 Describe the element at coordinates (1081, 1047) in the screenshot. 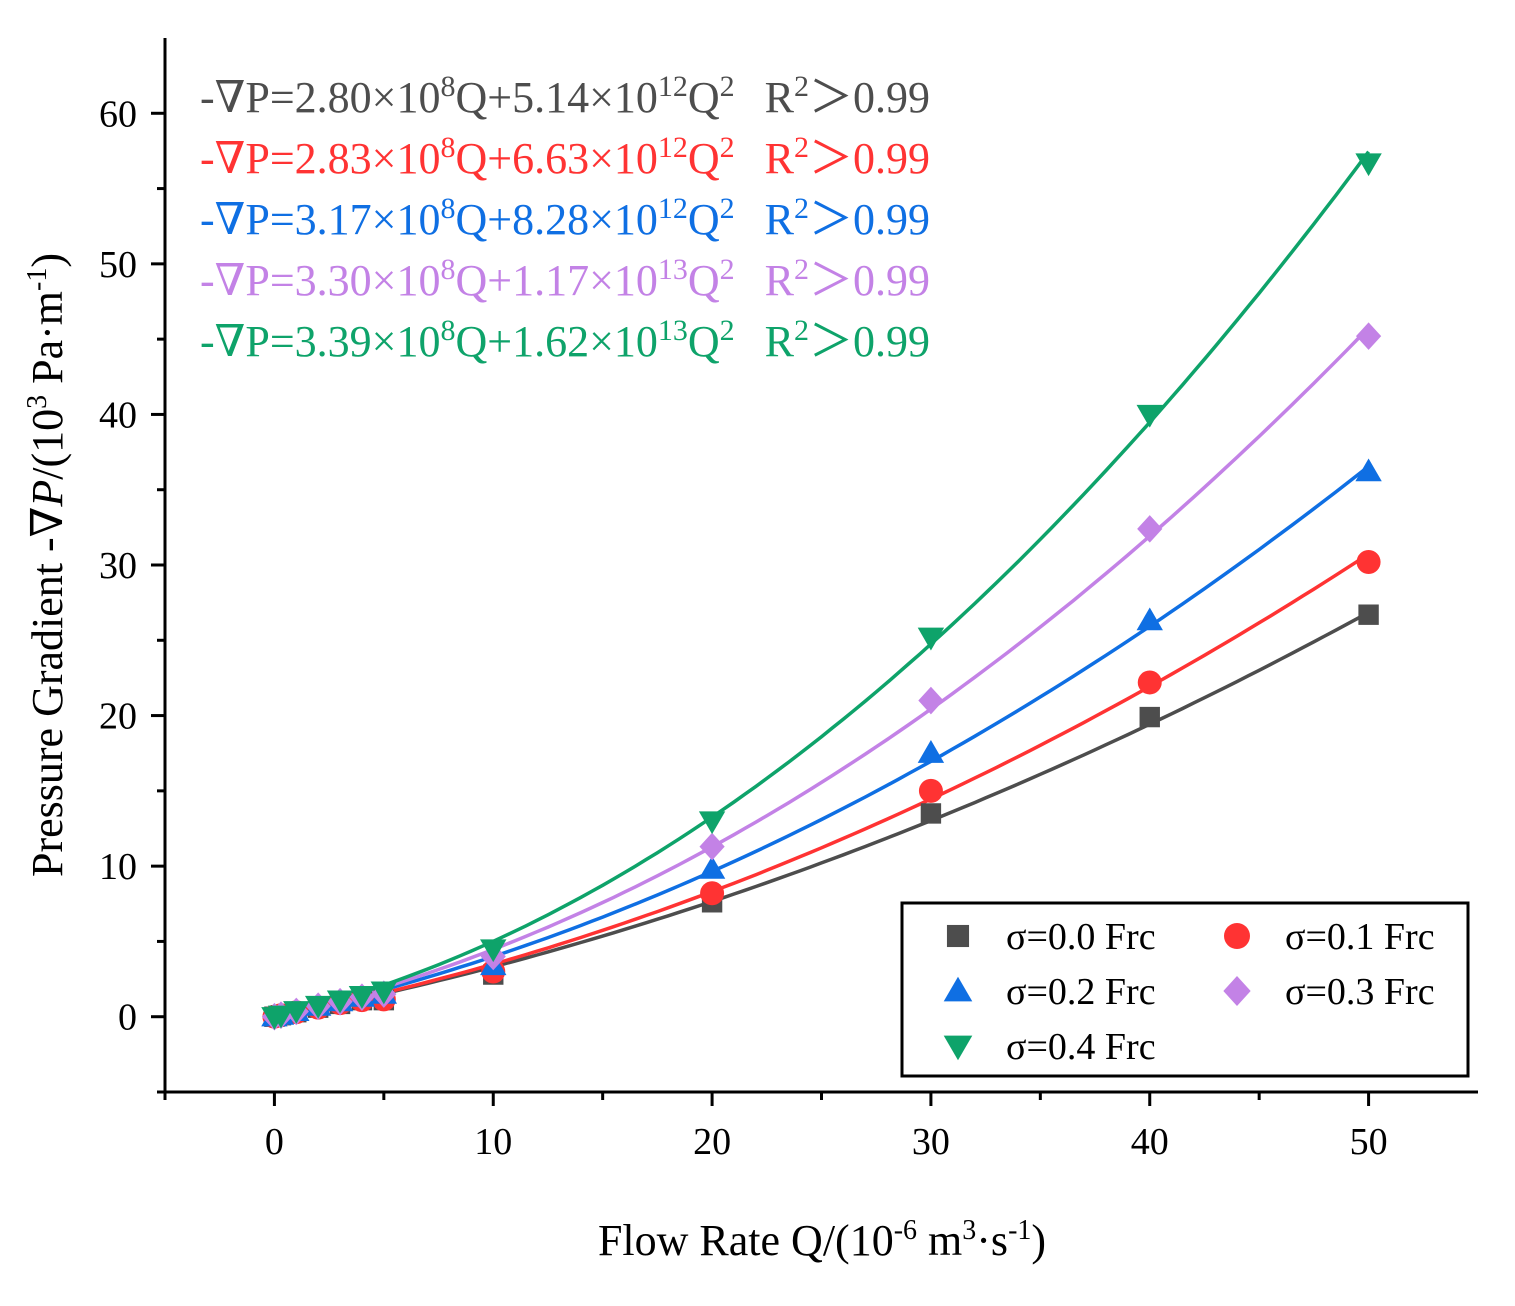

I see `legend-label: σ=0.4 Frc` at that location.